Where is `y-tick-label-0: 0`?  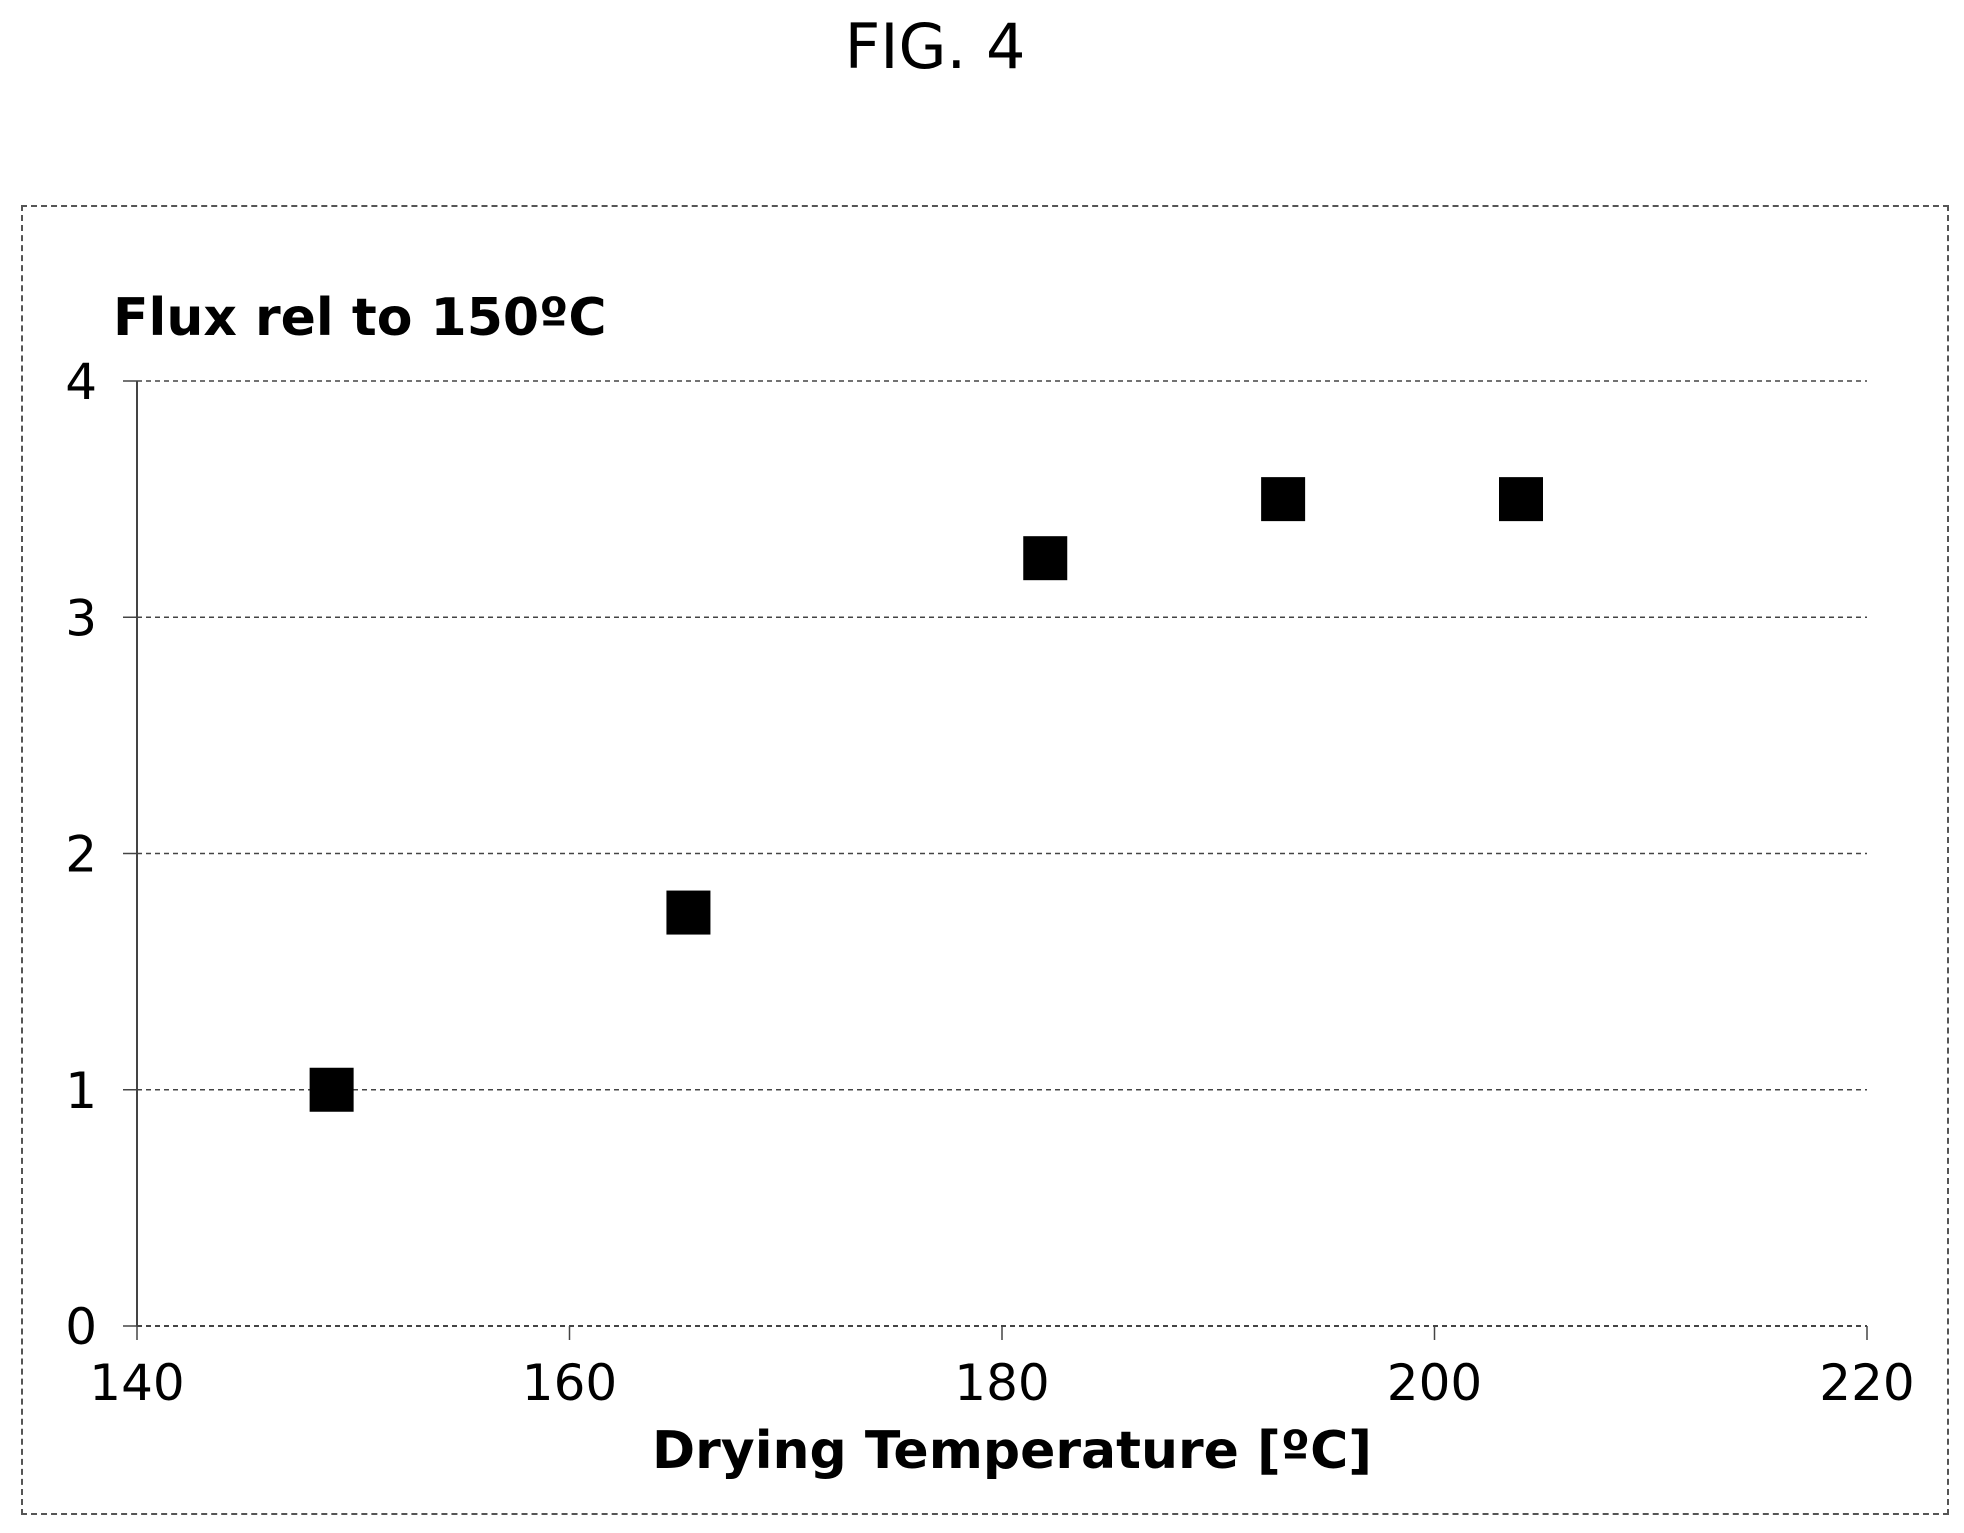 y-tick-label-0: 0 is located at coordinates (81, 1327).